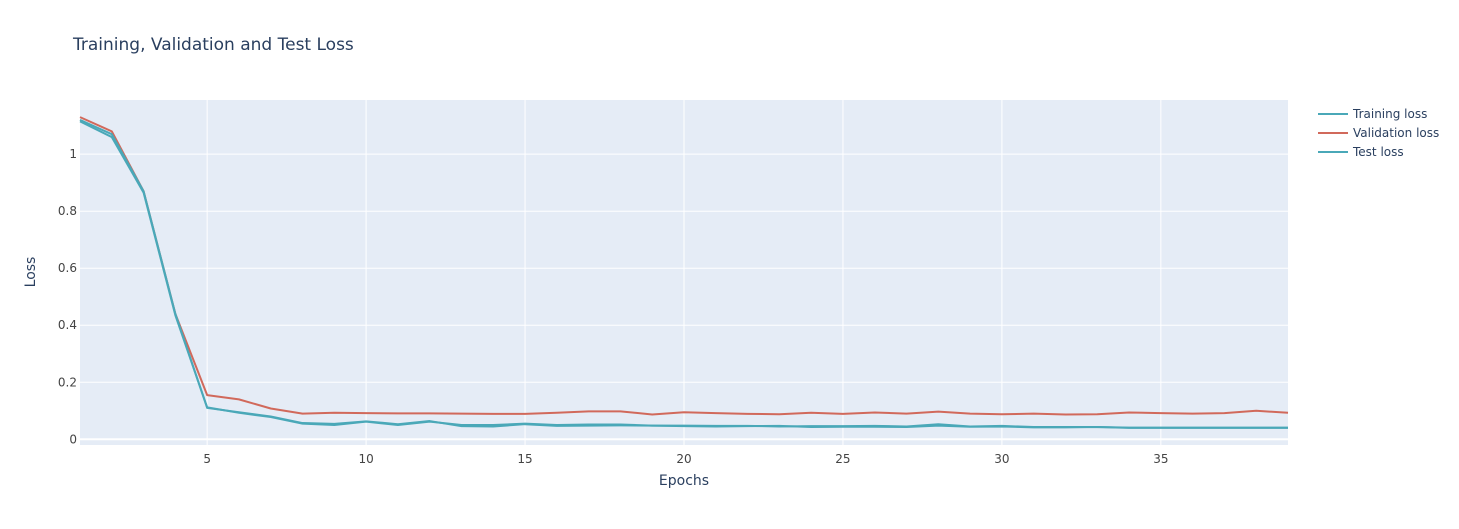  What do you see at coordinates (31, 272) in the screenshot?
I see `y-axis-title: Loss` at bounding box center [31, 272].